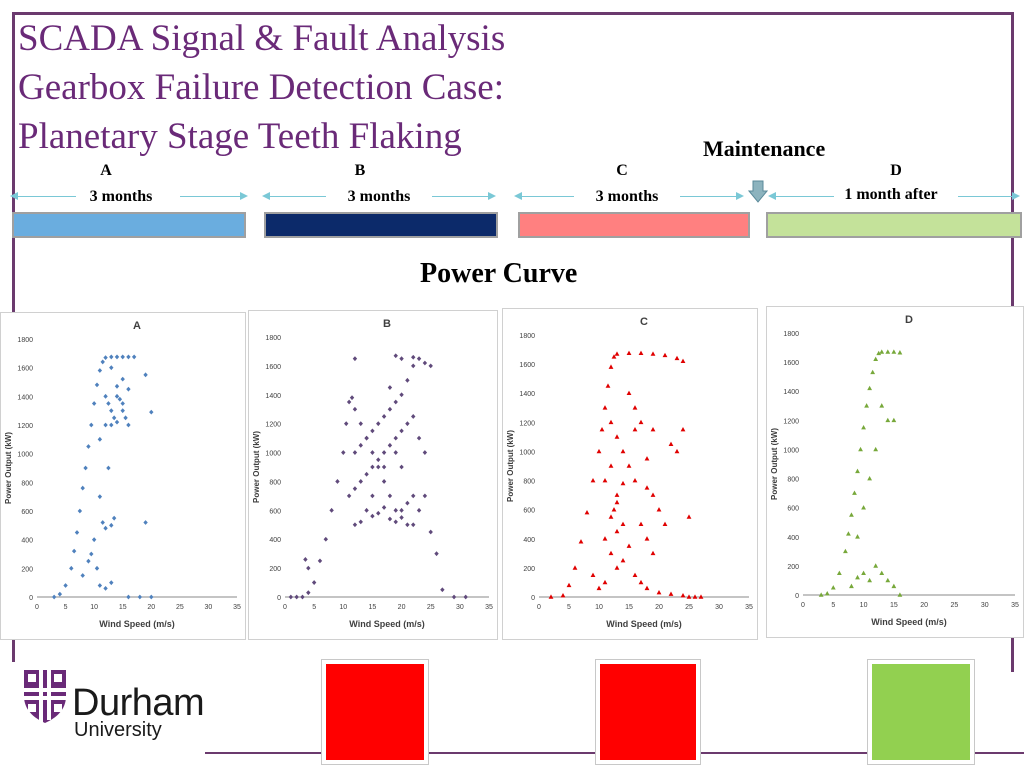 Image resolution: width=1024 pixels, height=768 pixels. Describe the element at coordinates (431, 607) in the screenshot. I see `x-tick-label: 25` at that location.